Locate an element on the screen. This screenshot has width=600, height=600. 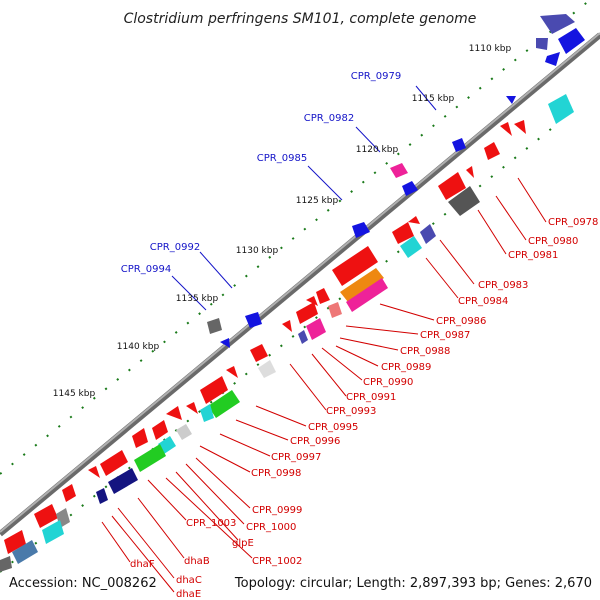
leader-cpr0984 is located at coordinates (442, 278).